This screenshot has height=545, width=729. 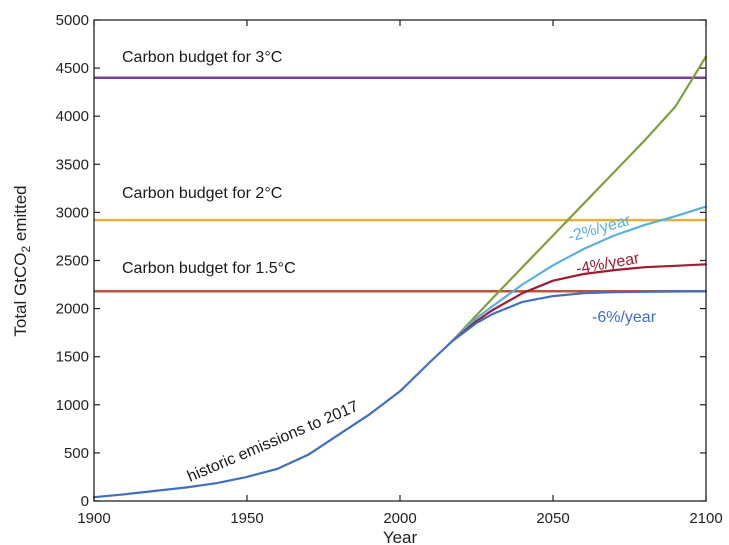 What do you see at coordinates (705, 518) in the screenshot?
I see `x-tick-label-4: 2100` at bounding box center [705, 518].